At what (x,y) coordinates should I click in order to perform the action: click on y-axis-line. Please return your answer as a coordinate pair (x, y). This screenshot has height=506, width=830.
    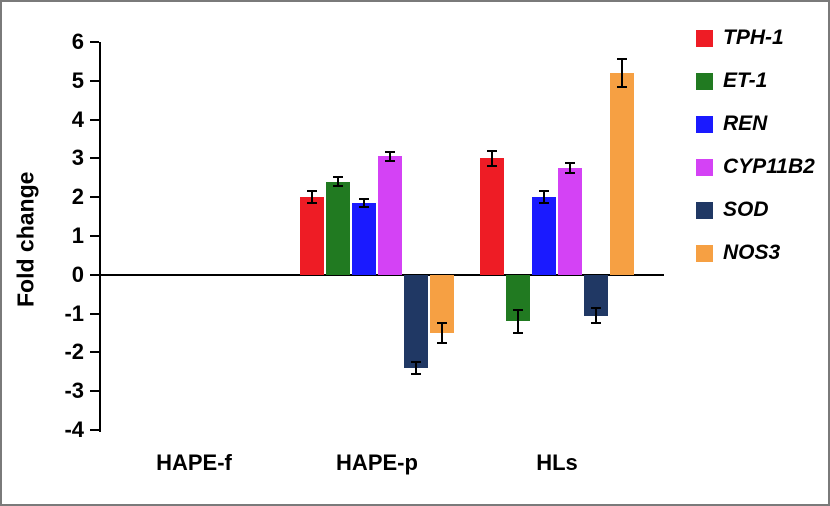
    Looking at the image, I should click on (100, 237).